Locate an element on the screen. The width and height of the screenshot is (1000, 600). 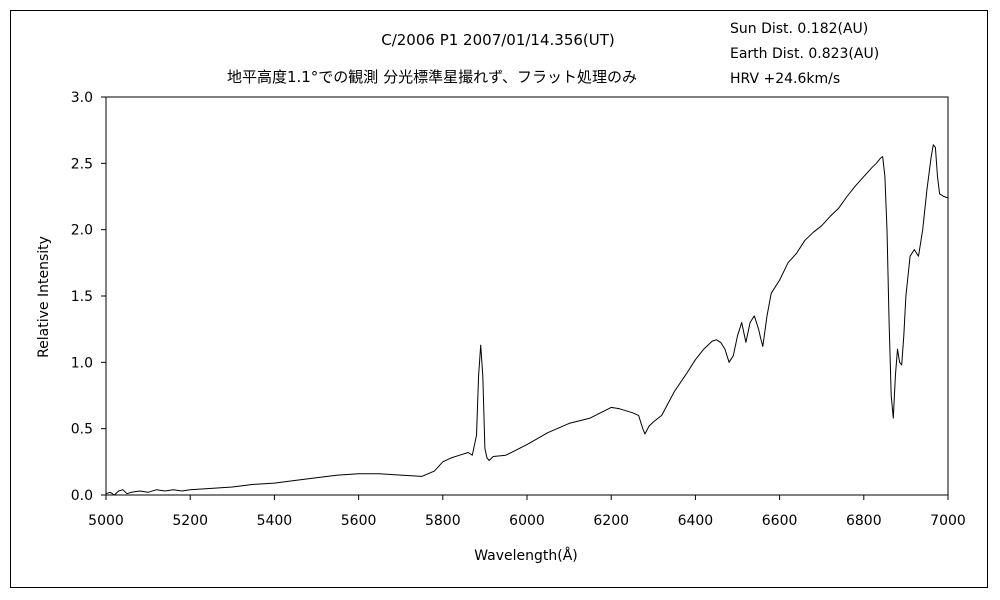
x-tick-label: 5600 is located at coordinates (359, 521).